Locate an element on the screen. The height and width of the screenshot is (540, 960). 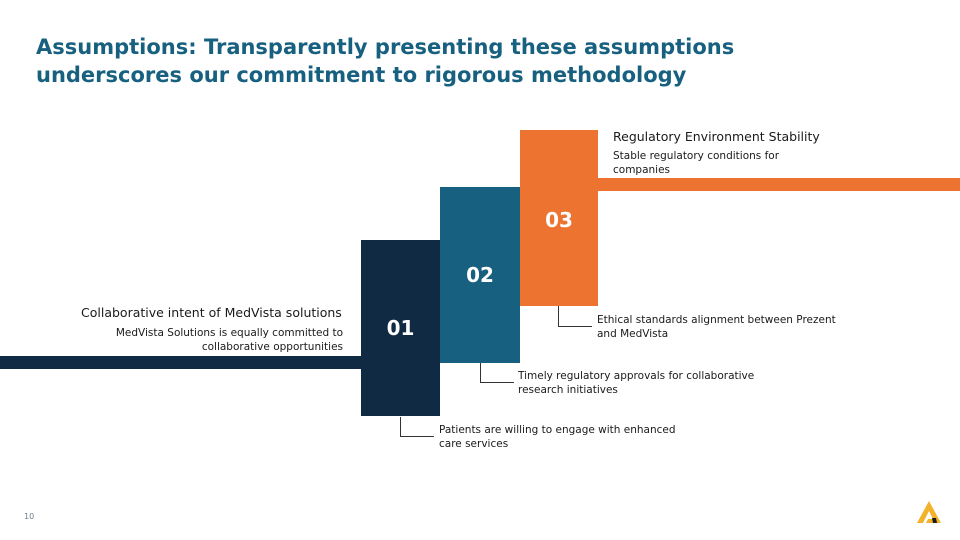
step-02-block: 02 is located at coordinates (480, 275).